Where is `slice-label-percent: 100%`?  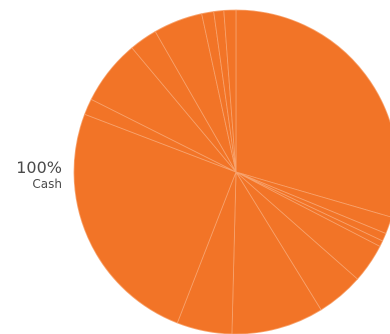 slice-label-percent: 100% is located at coordinates (39, 167).